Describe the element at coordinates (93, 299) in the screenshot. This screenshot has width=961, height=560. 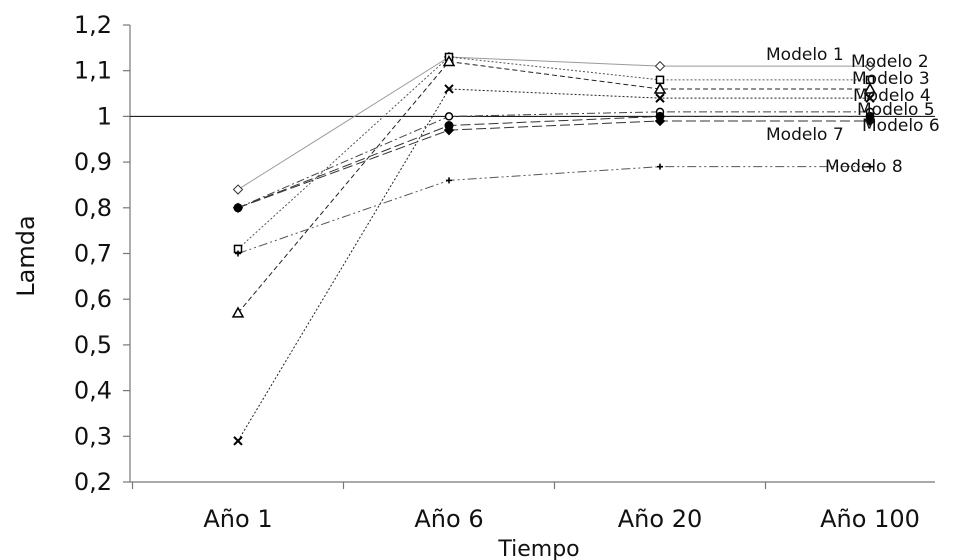
I see `y-tick-label: 0,6` at that location.